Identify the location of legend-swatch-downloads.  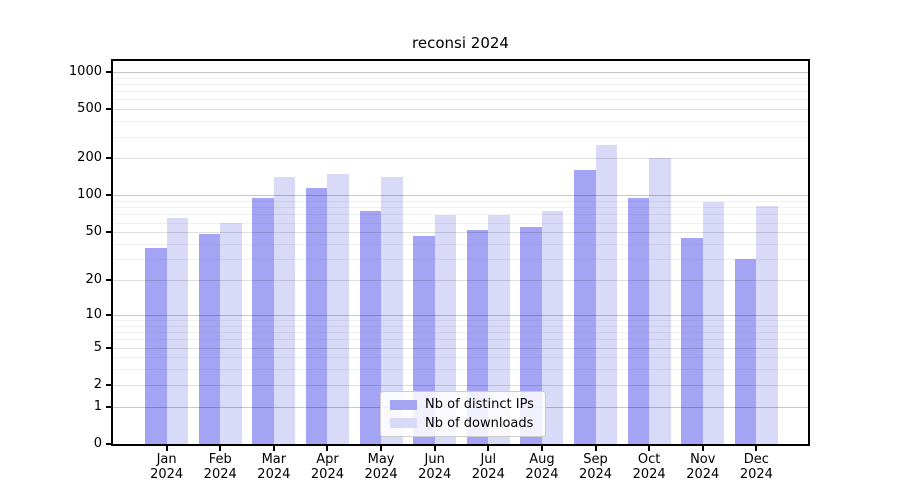
(403, 423).